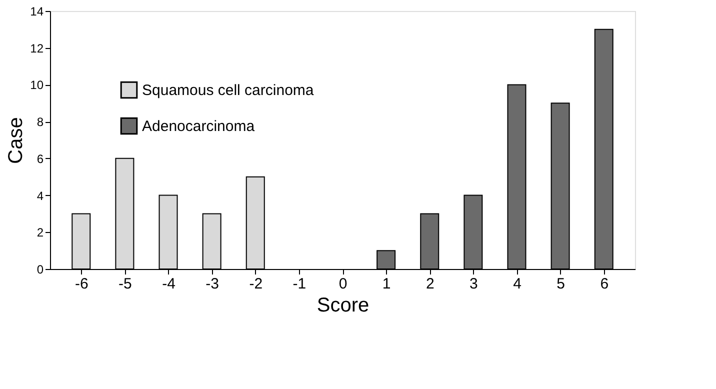 This screenshot has height=389, width=716. I want to click on x-tick-label: -5, so click(125, 284).